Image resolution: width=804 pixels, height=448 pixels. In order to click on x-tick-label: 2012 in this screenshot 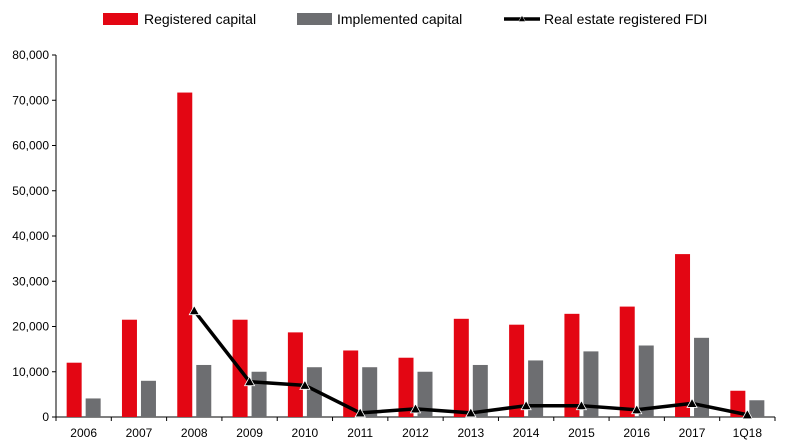, I will do `click(415, 433)`.